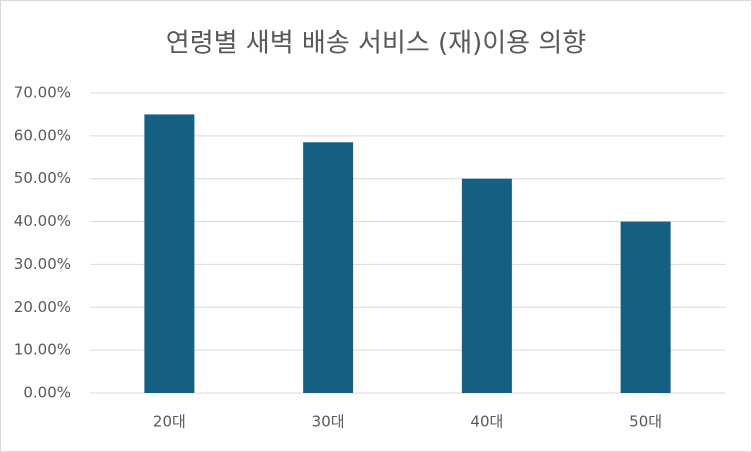 This screenshot has height=452, width=752. I want to click on y-tick-label: 40.00%, so click(42, 221).